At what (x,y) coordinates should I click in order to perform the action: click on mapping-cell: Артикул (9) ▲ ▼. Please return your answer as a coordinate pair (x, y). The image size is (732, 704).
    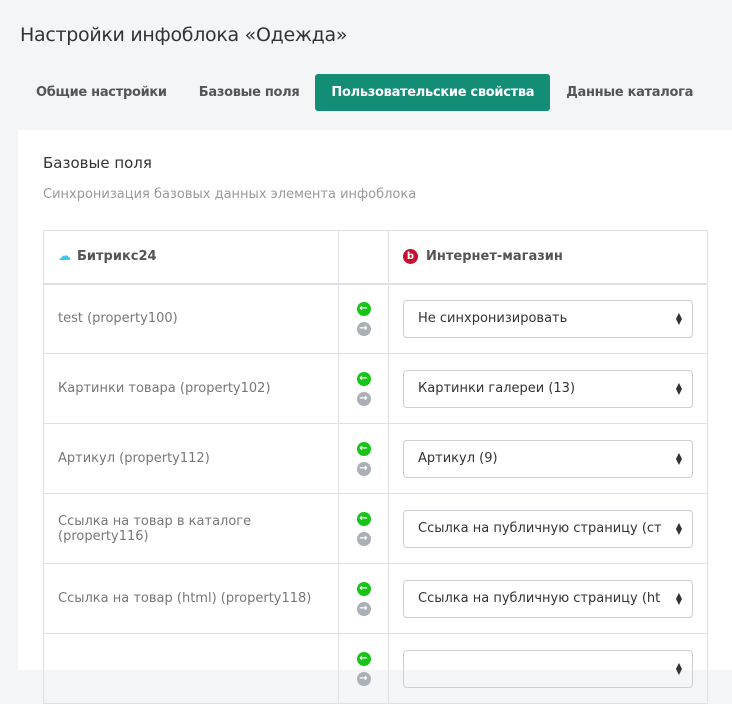
    Looking at the image, I should click on (548, 458).